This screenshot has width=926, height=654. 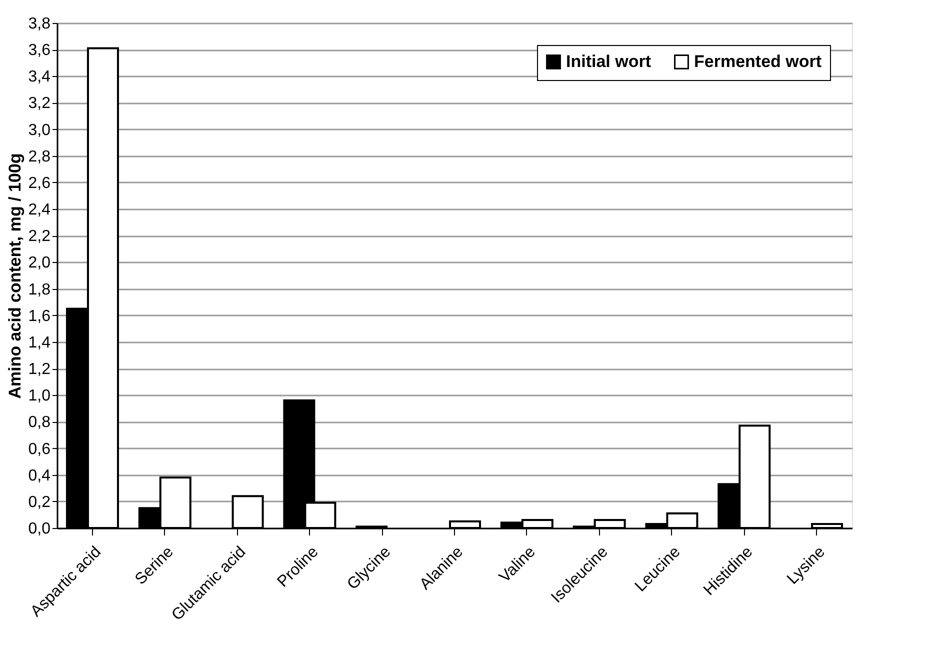 What do you see at coordinates (39, 396) in the screenshot?
I see `y-tick-label: 1,0` at bounding box center [39, 396].